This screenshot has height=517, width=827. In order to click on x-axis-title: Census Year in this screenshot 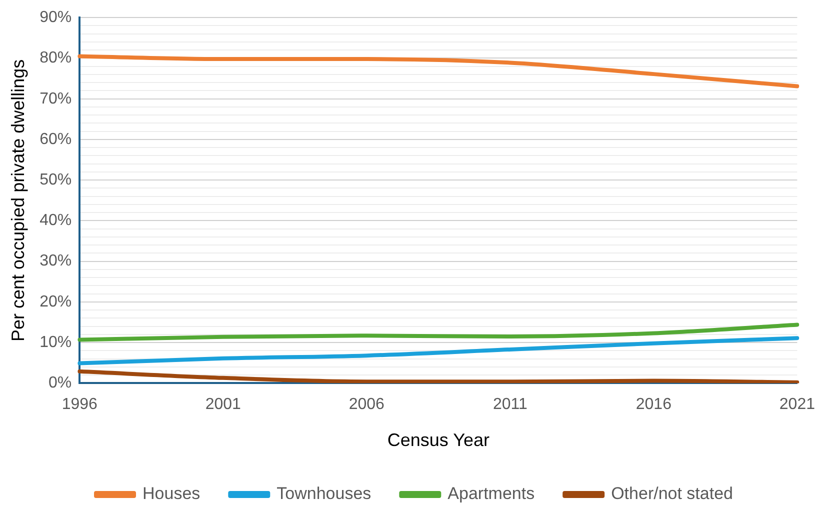, I will do `click(438, 440)`.